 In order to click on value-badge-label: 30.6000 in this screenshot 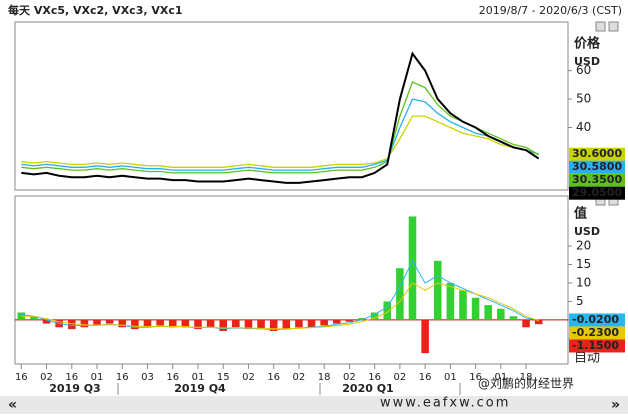, I will do `click(597, 153)`.